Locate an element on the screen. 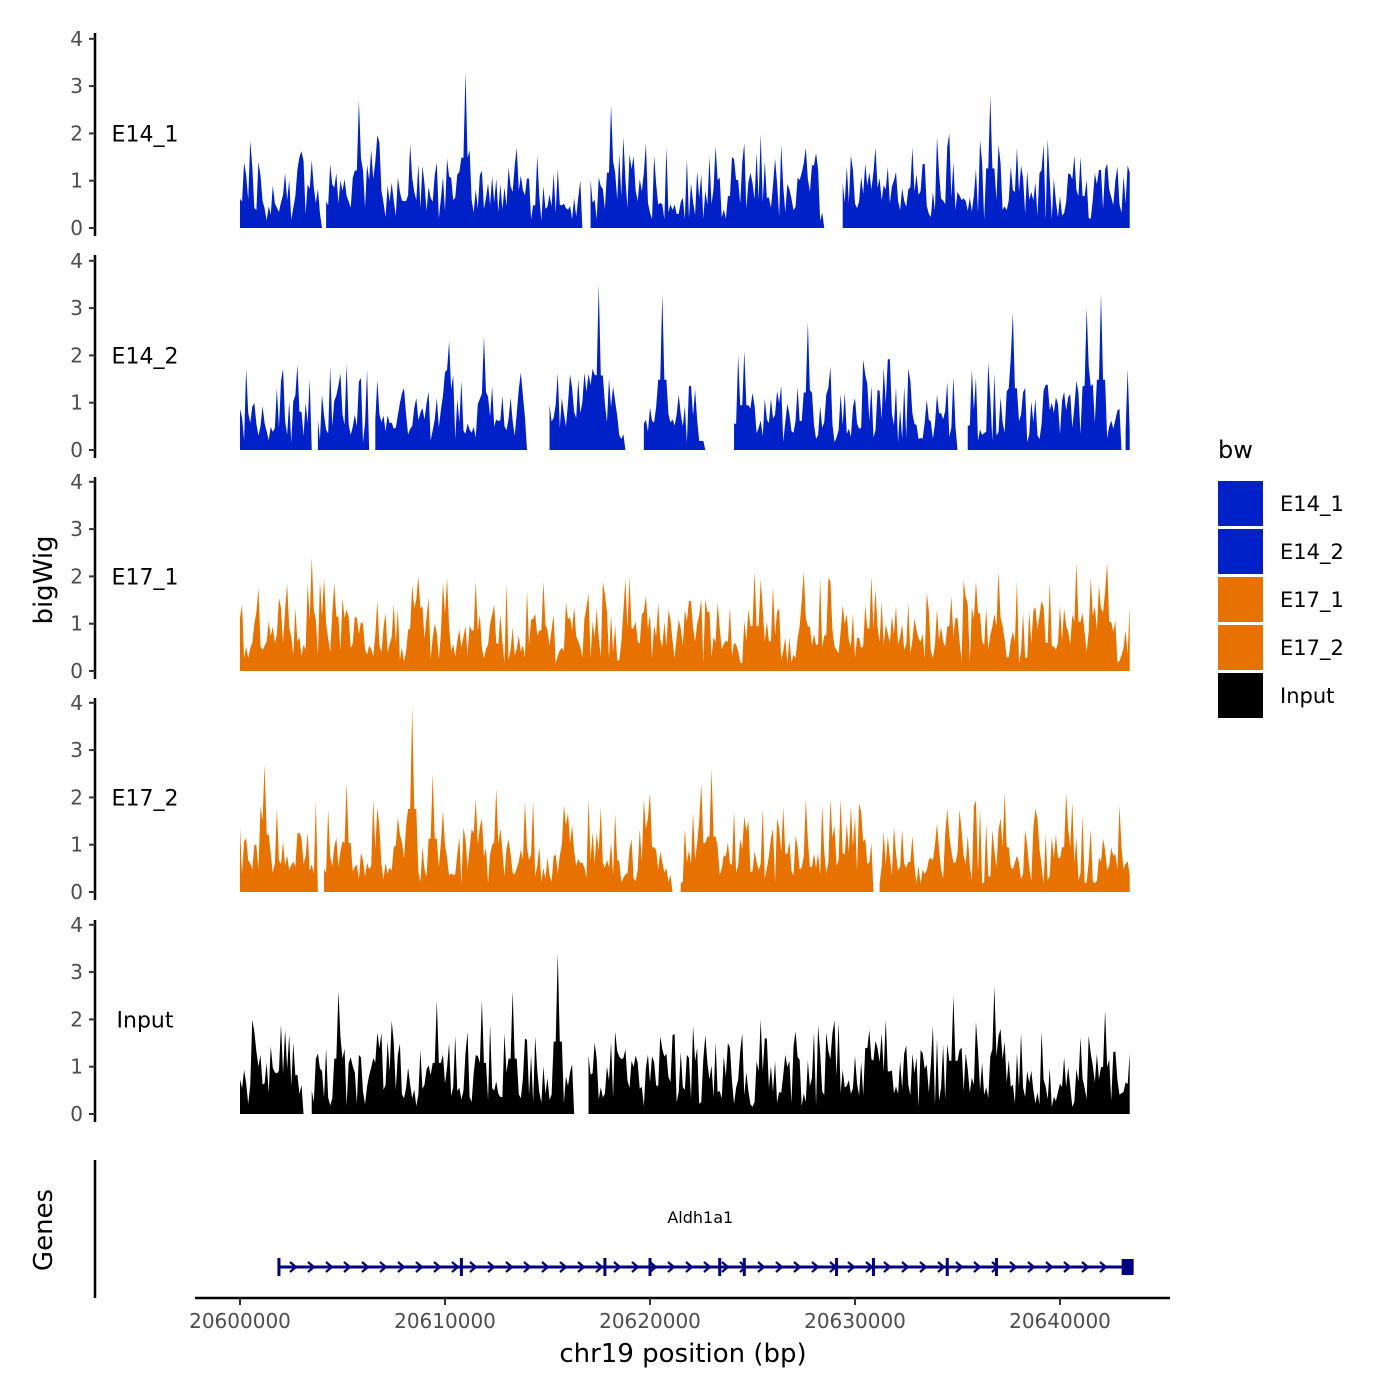 The width and height of the screenshot is (1400, 1400). track-label: E17_1 is located at coordinates (145, 577).